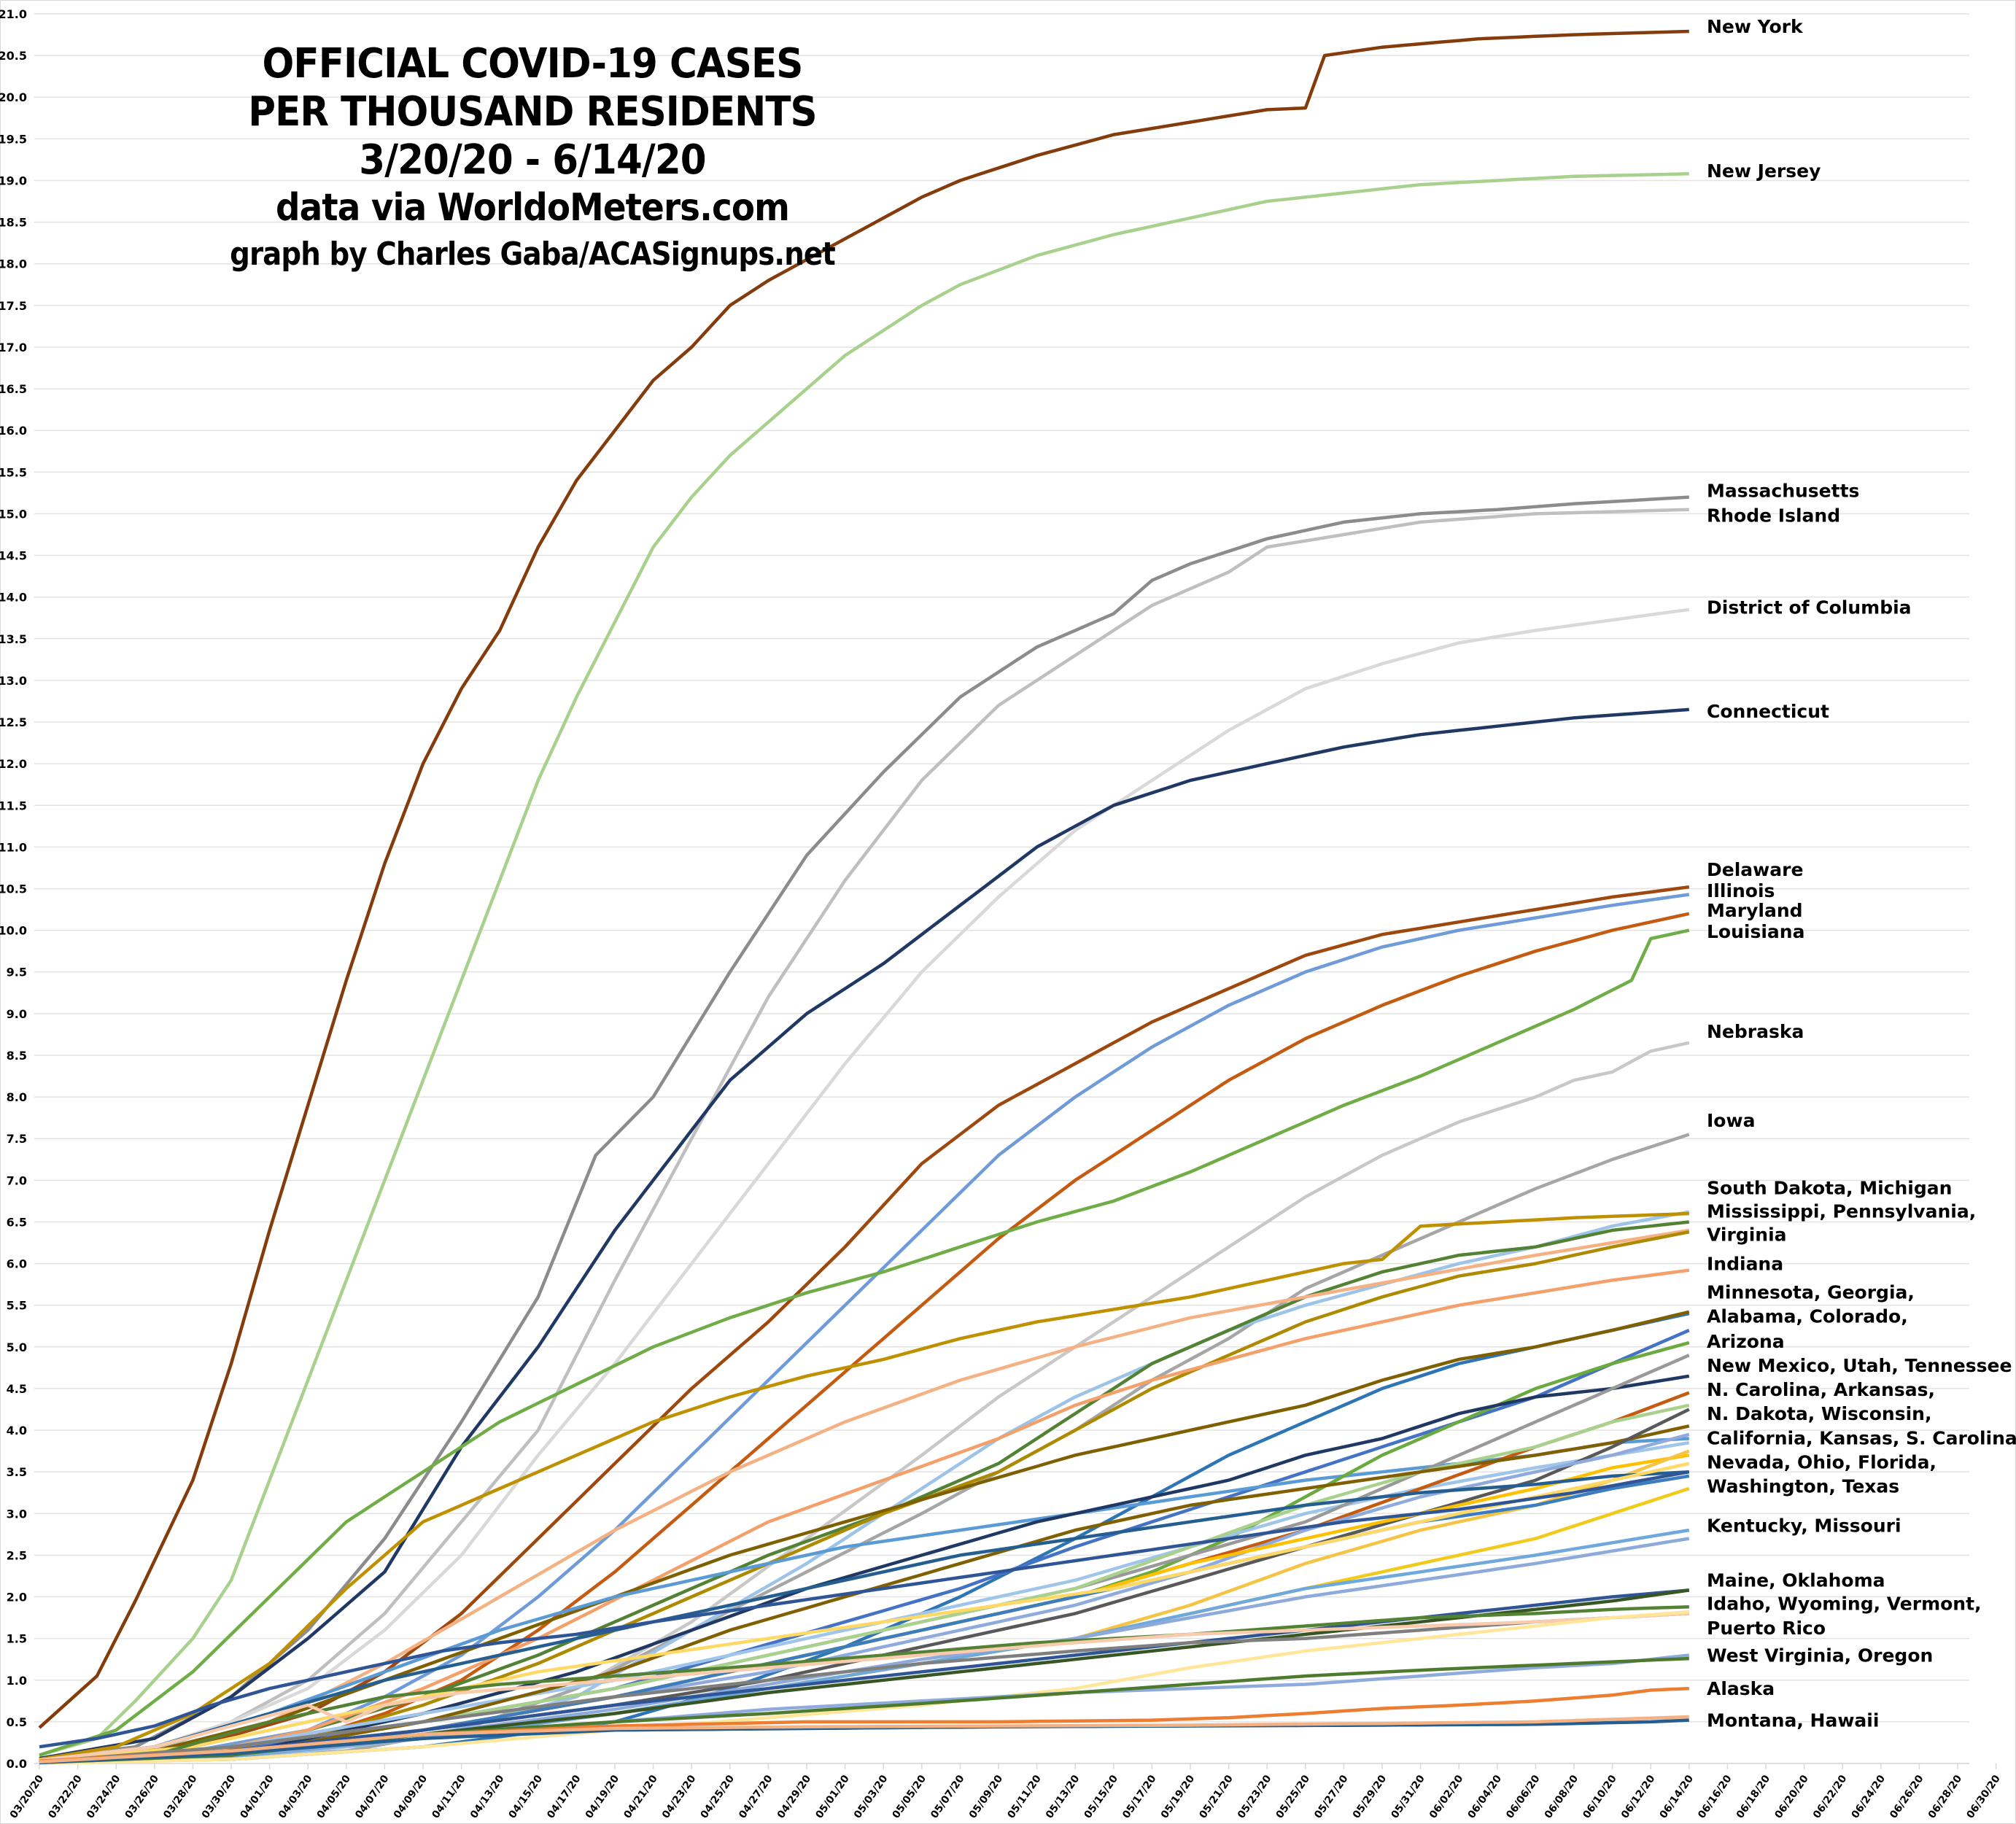 The height and width of the screenshot is (1824, 2016). I want to click on x-tick-label: 06/08/20, so click(1562, 1797).